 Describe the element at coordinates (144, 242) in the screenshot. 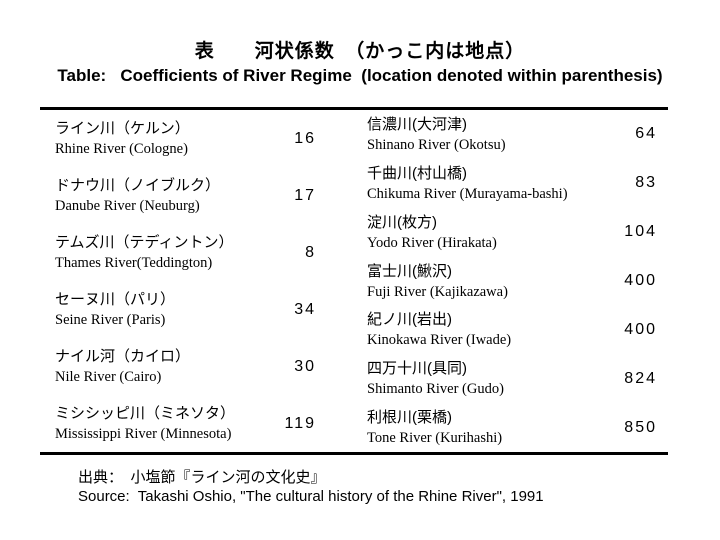

I see `river-name-jp: テムズ川（テディントン）` at that location.